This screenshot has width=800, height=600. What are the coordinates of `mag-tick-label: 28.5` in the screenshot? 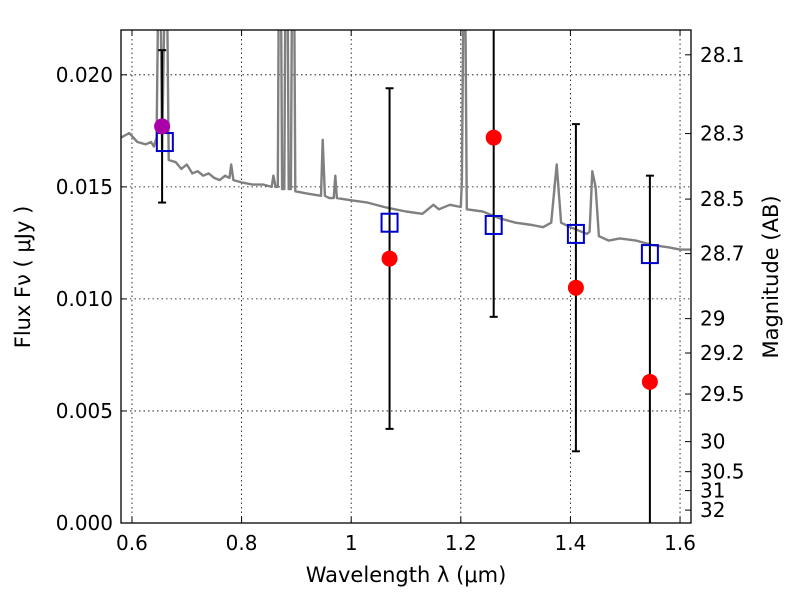 It's located at (722, 199).